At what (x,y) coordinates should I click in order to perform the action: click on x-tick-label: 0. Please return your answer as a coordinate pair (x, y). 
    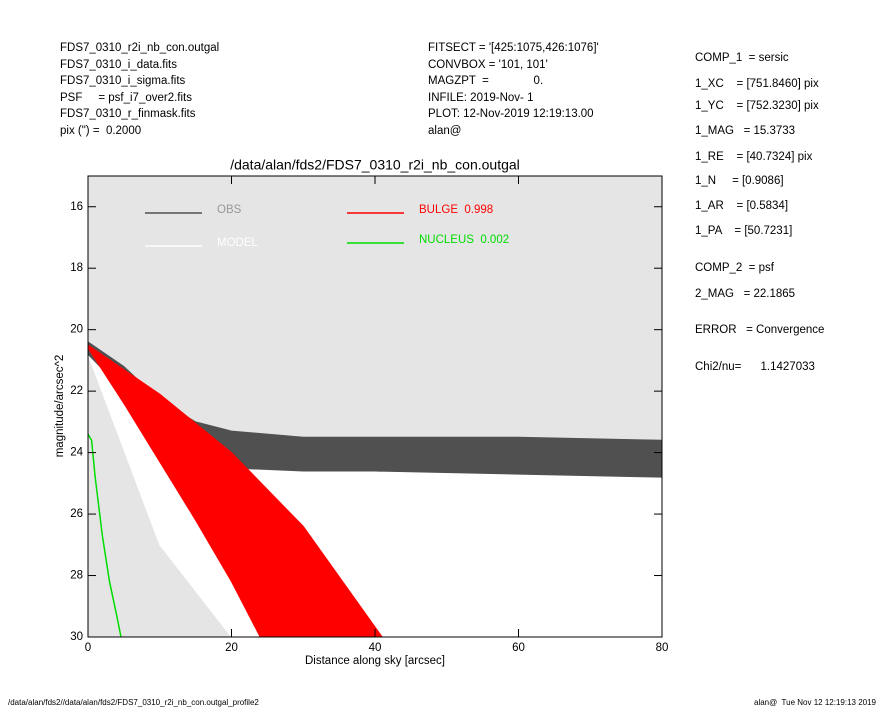
    Looking at the image, I should click on (88, 648).